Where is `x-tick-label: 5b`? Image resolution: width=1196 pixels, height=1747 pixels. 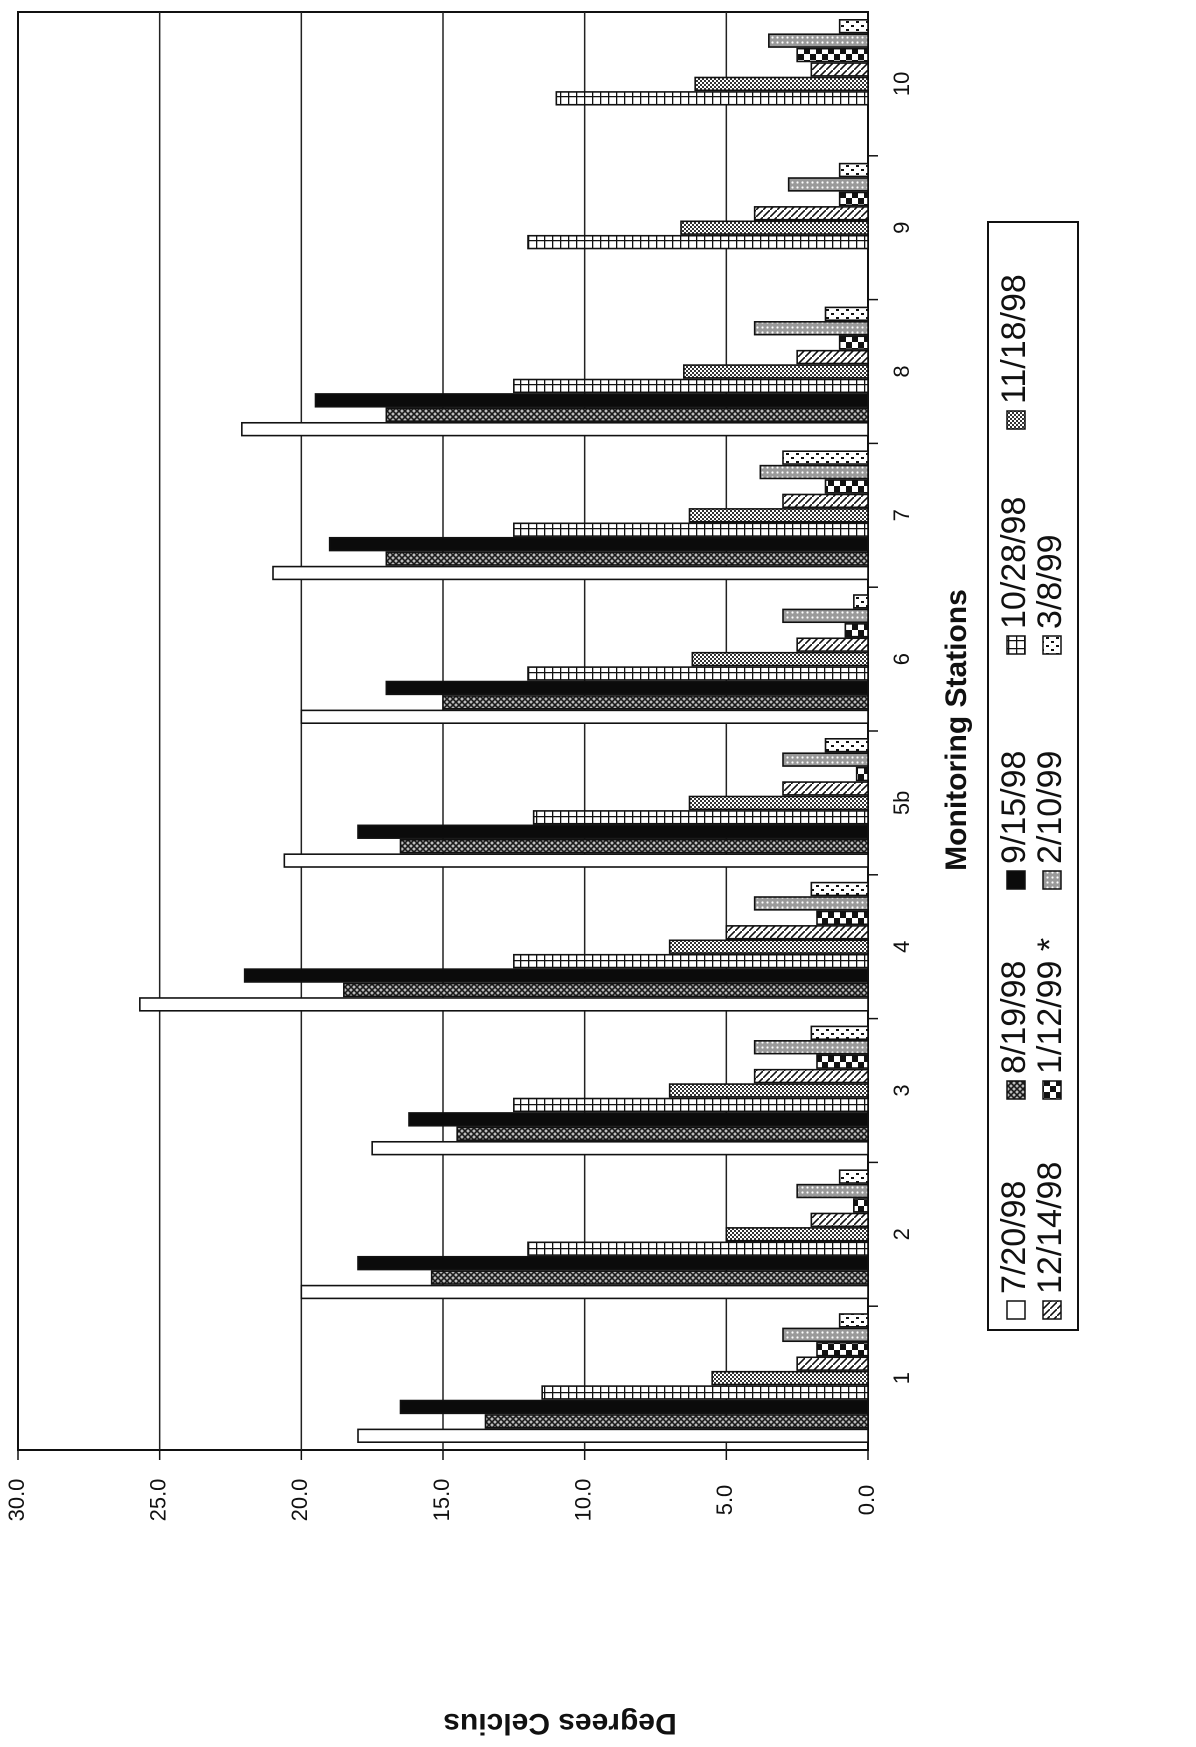
x-tick-label: 5b is located at coordinates (901, 803).